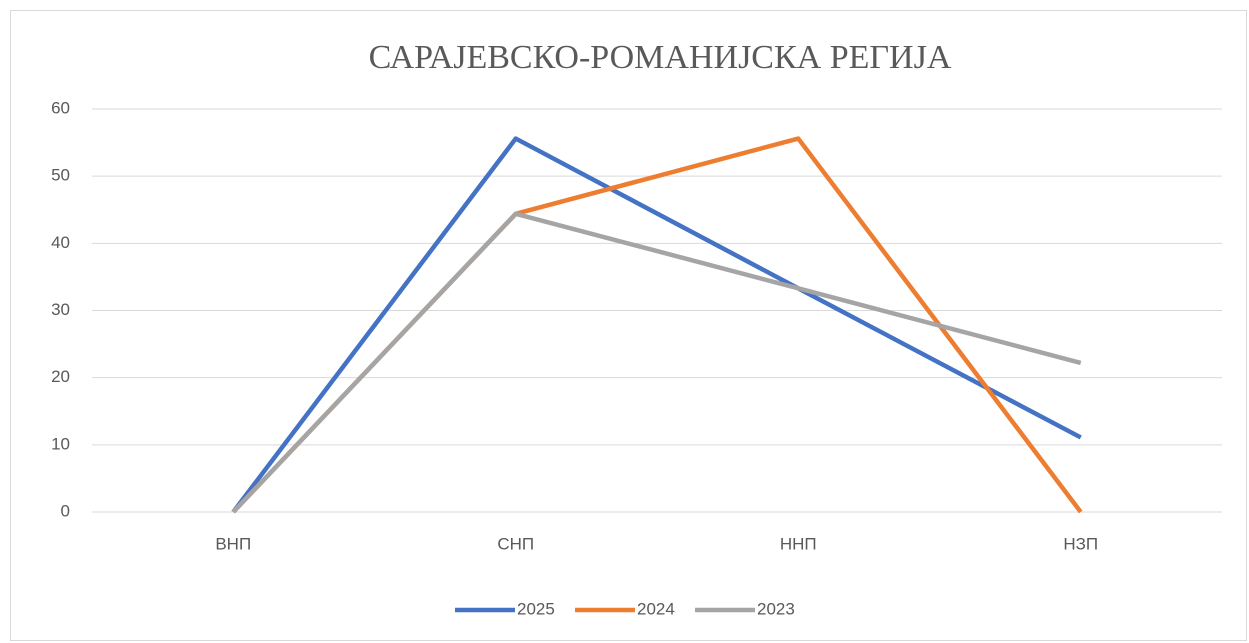  I want to click on y-tick-label: 60, so click(60, 107).